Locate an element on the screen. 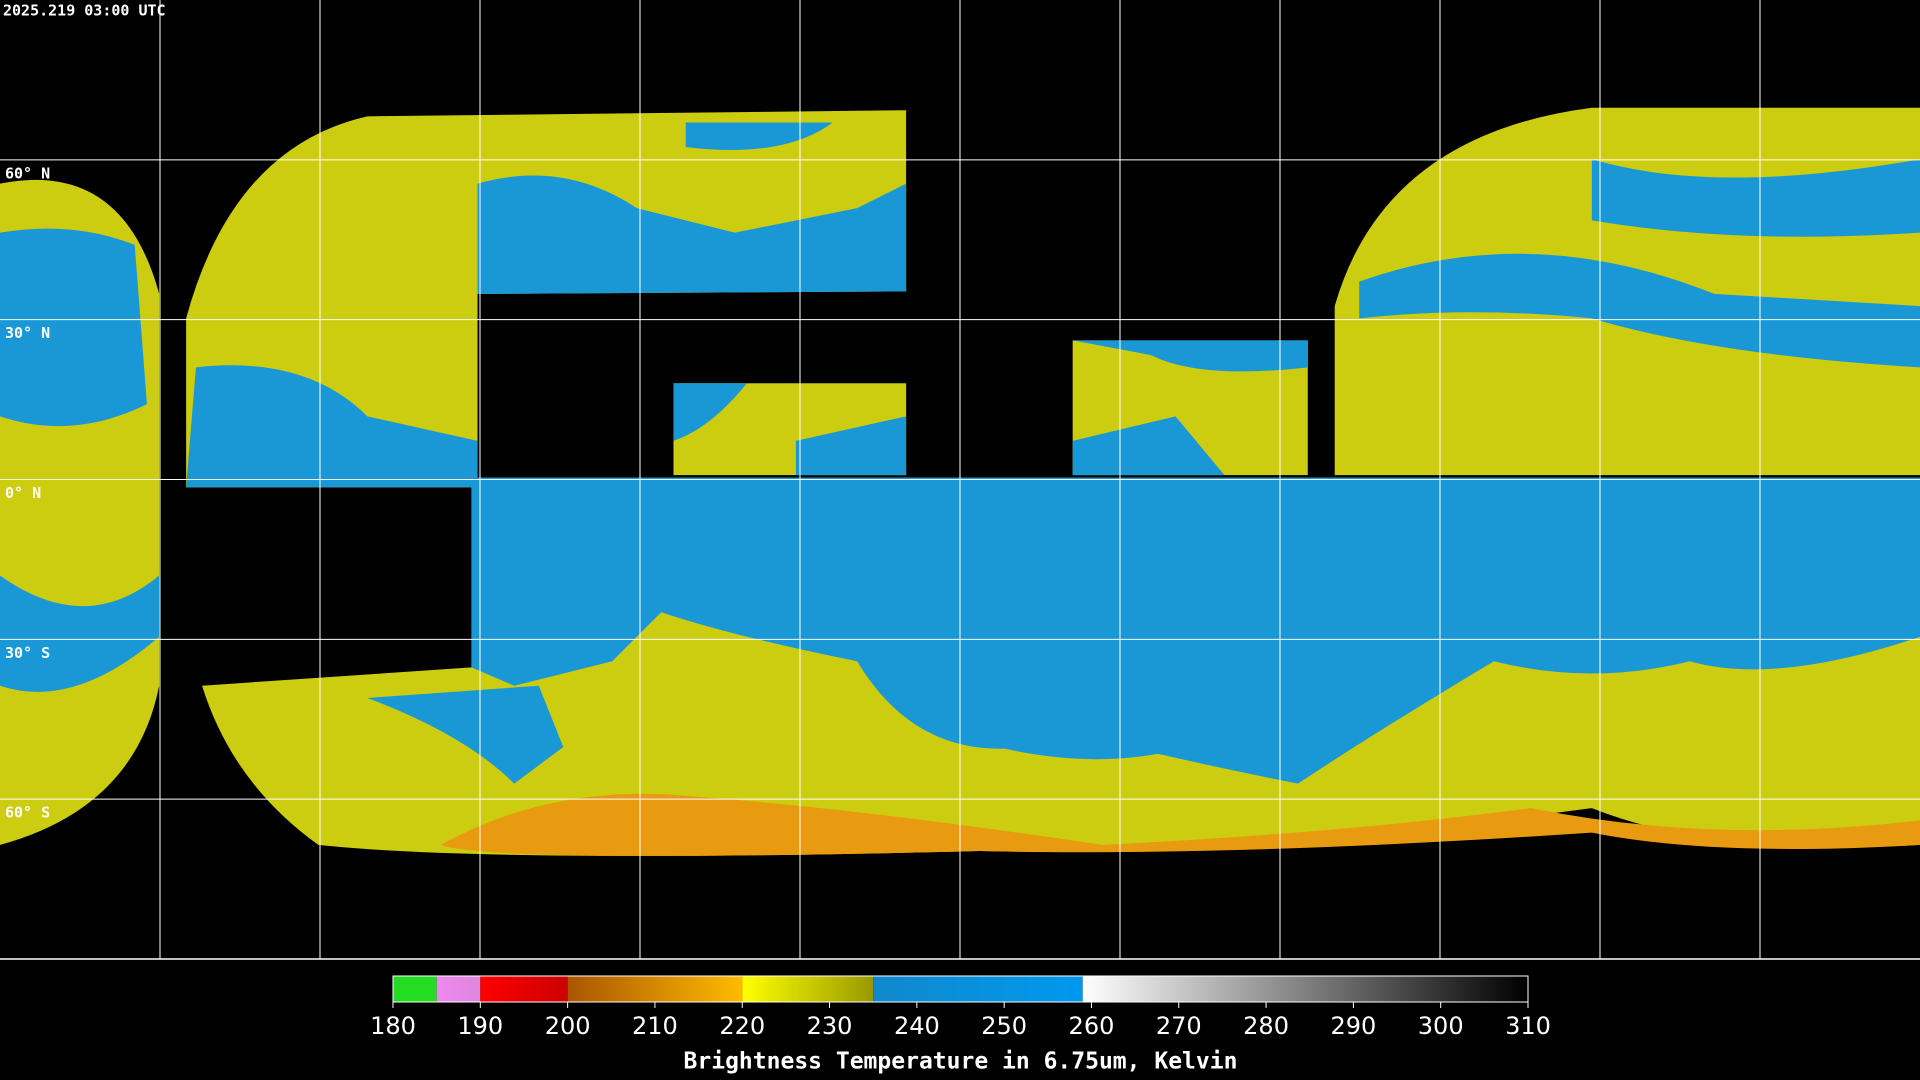  tick-label: 290 is located at coordinates (1353, 1026).